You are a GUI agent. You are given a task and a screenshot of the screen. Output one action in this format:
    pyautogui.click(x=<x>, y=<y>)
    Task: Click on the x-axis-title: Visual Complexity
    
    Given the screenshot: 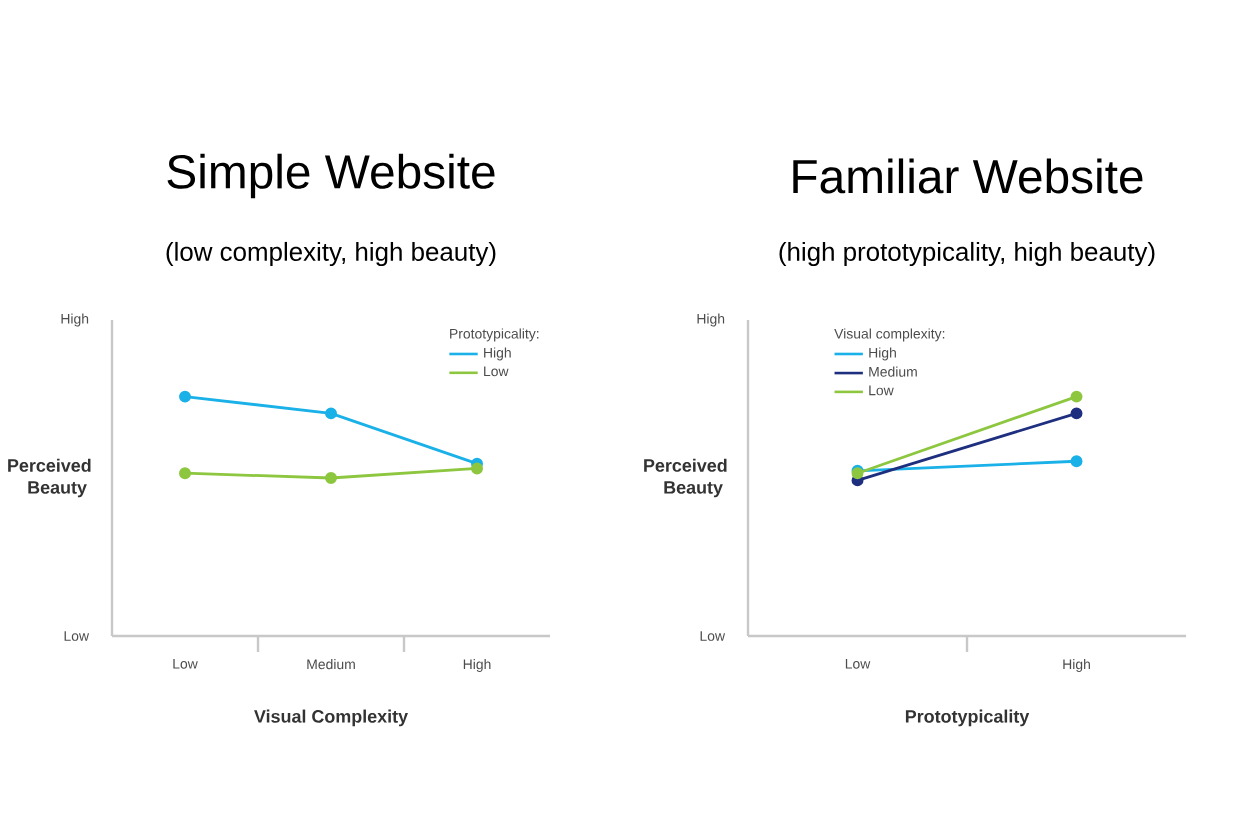 What is the action you would take?
    pyautogui.click(x=331, y=718)
    